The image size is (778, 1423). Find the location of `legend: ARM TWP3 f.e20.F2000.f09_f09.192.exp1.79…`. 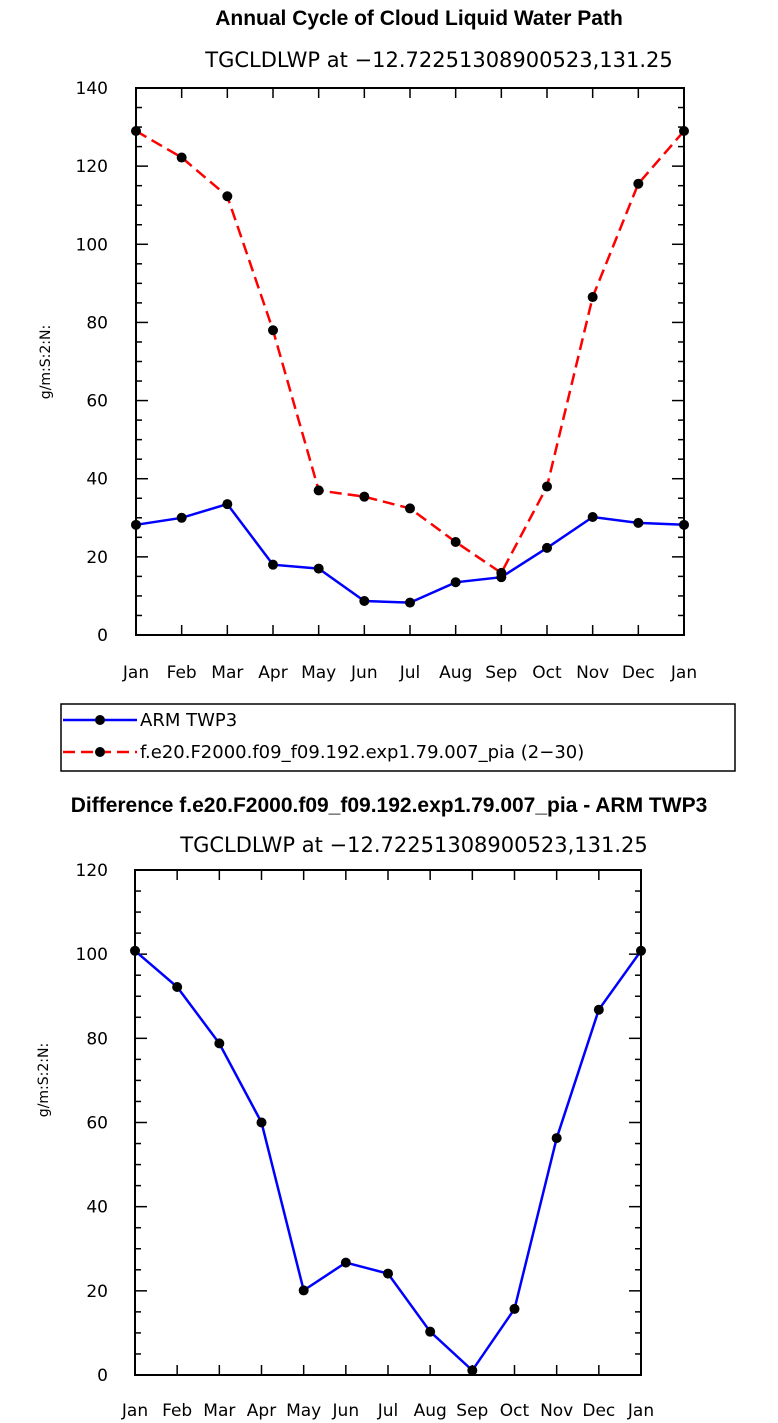

legend: ARM TWP3 f.e20.F2000.f09_f09.192.exp1.79… is located at coordinates (398, 737).